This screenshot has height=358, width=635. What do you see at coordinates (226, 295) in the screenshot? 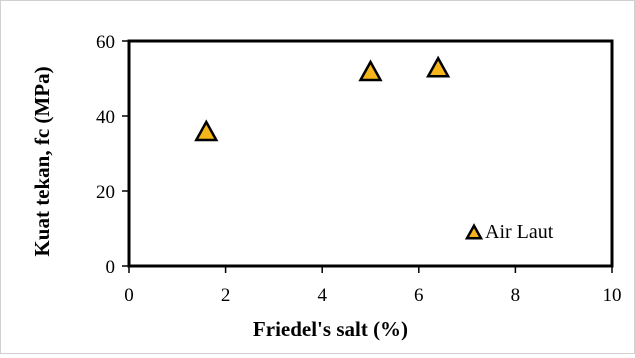
I see `x-tick-label: 2` at bounding box center [226, 295].